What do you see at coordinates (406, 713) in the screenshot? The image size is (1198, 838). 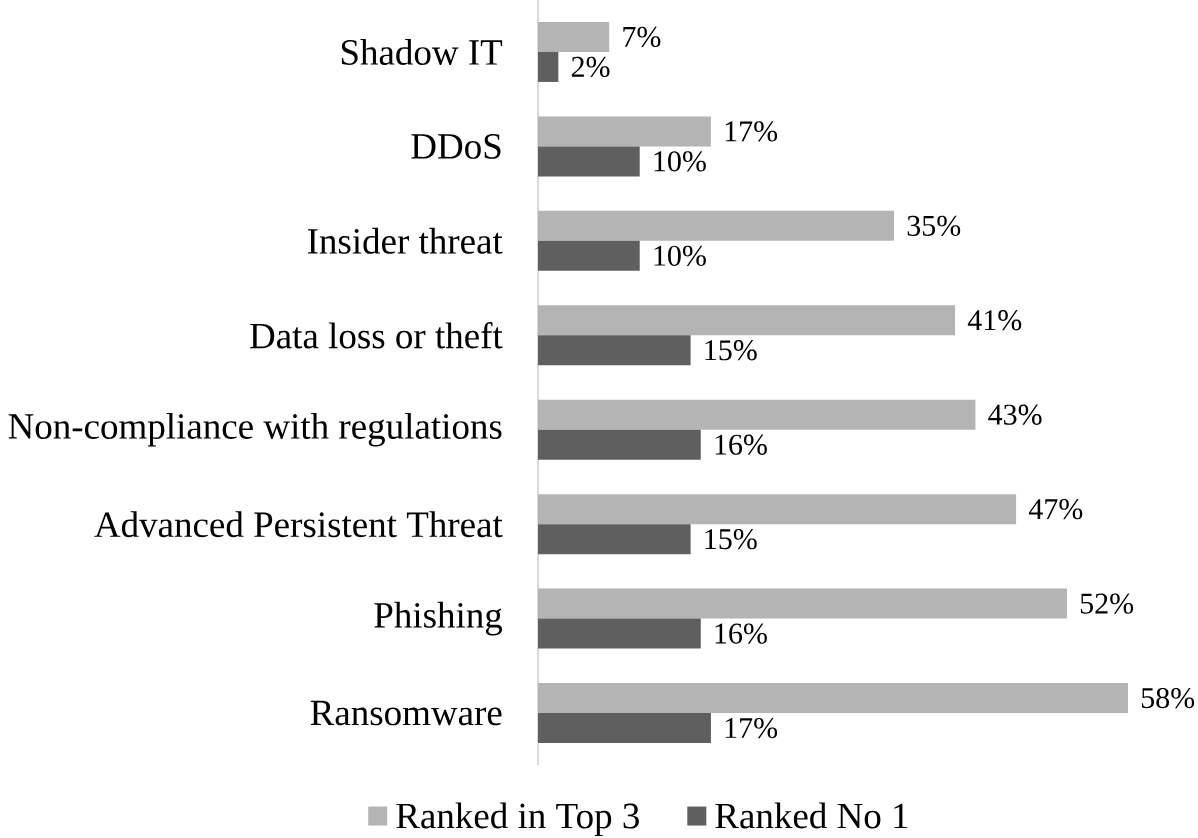 I see `y-tick-label: Ransomware` at bounding box center [406, 713].